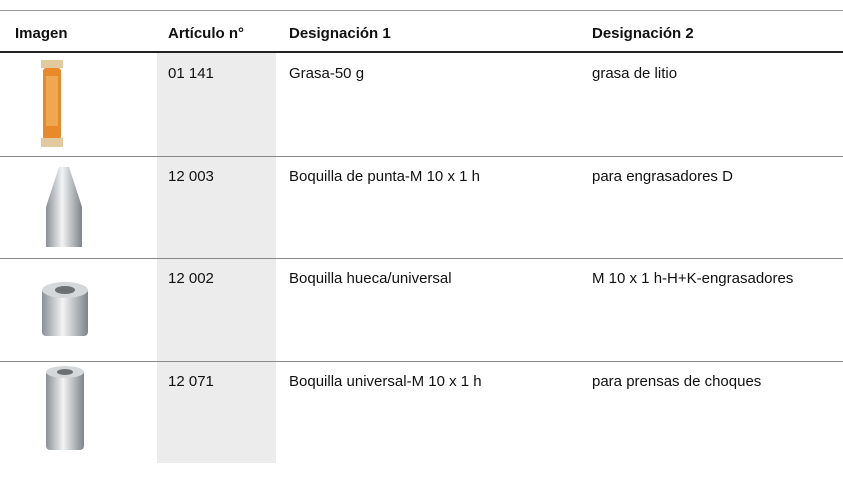 Image resolution: width=843 pixels, height=483 pixels. What do you see at coordinates (662, 176) in the screenshot?
I see `table-cell: para engrasadores D` at bounding box center [662, 176].